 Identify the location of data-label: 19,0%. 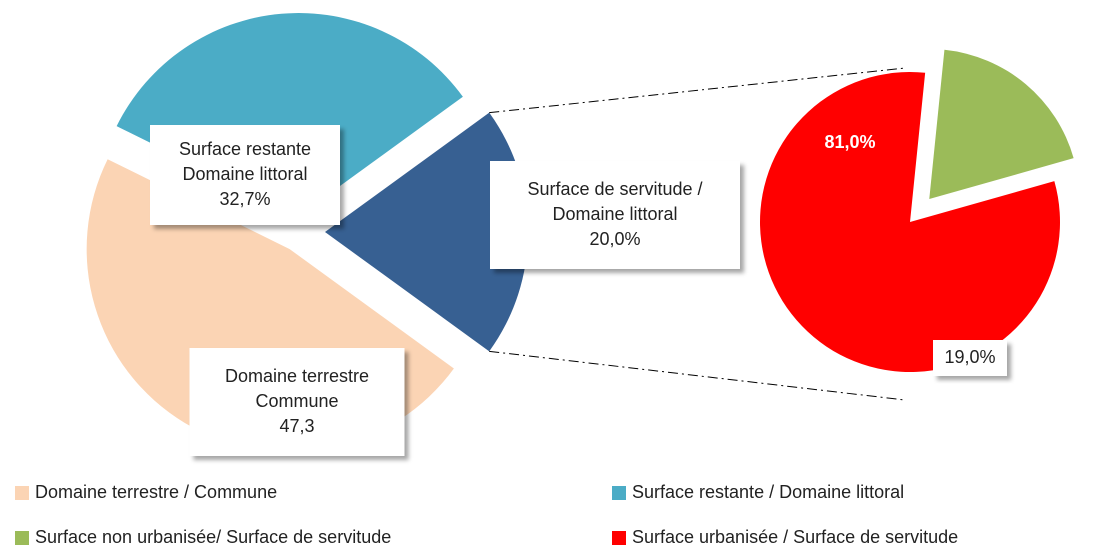
(969, 357).